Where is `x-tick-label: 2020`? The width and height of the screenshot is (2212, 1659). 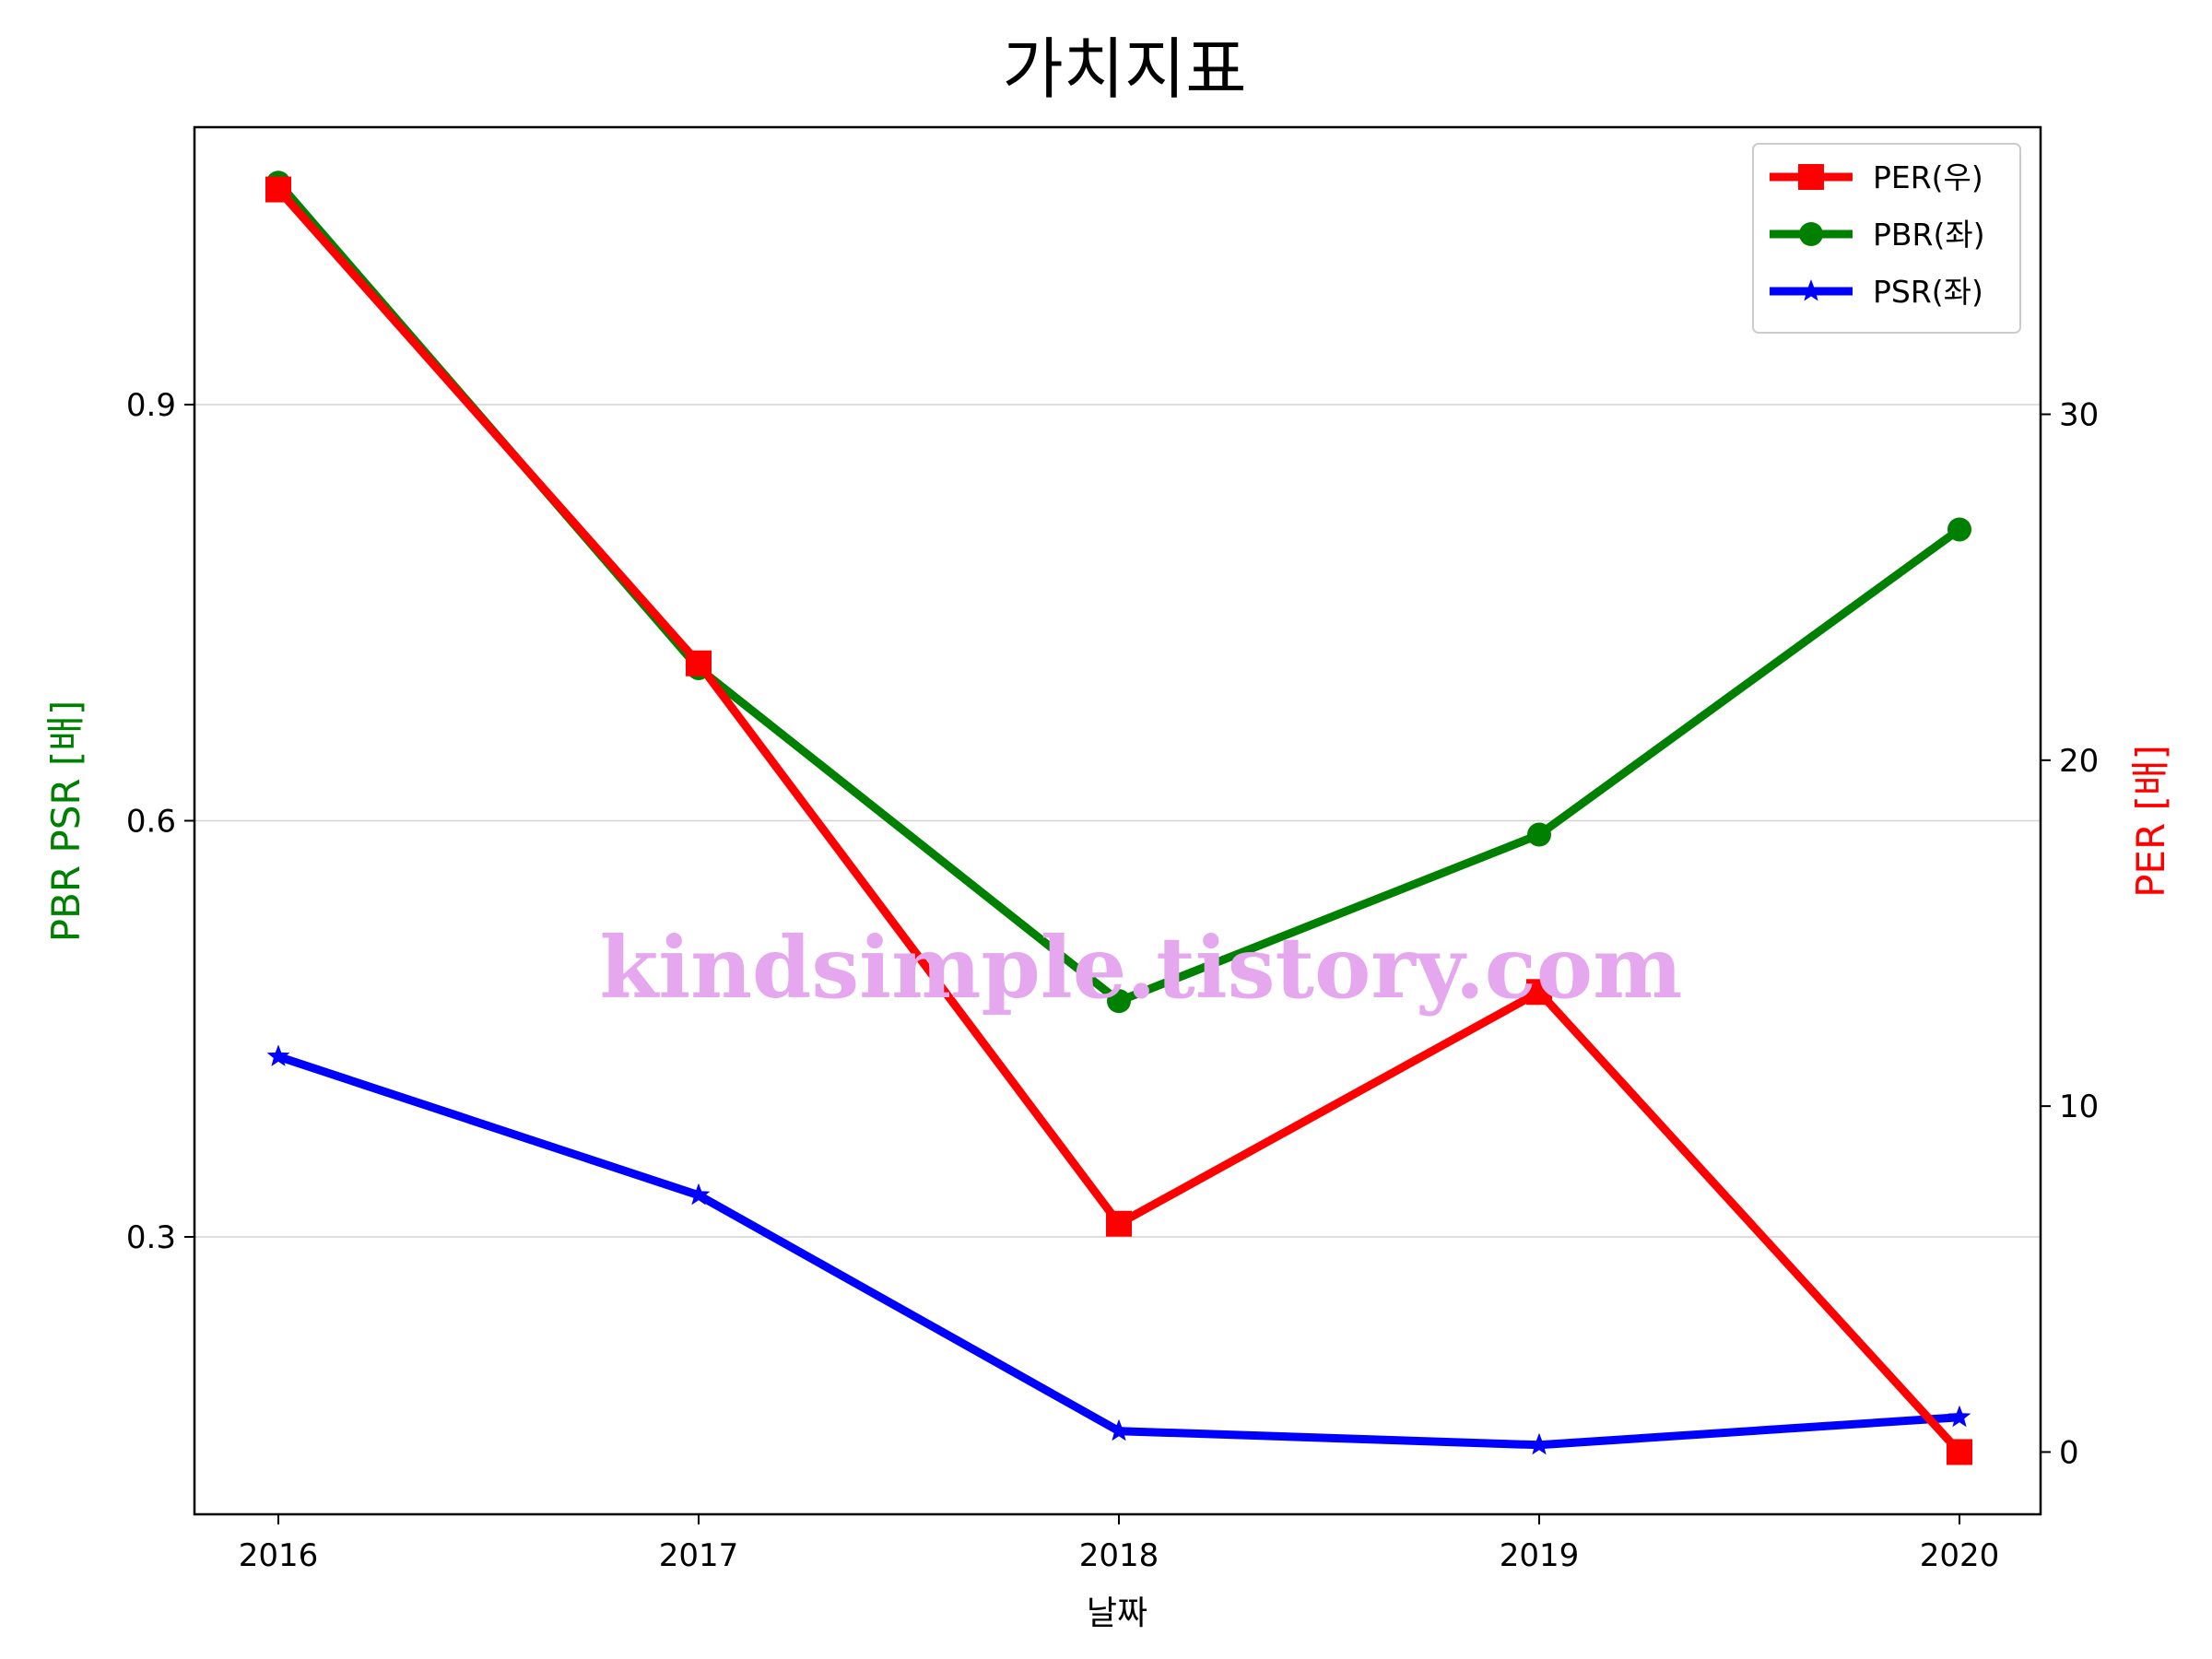 x-tick-label: 2020 is located at coordinates (1960, 1555).